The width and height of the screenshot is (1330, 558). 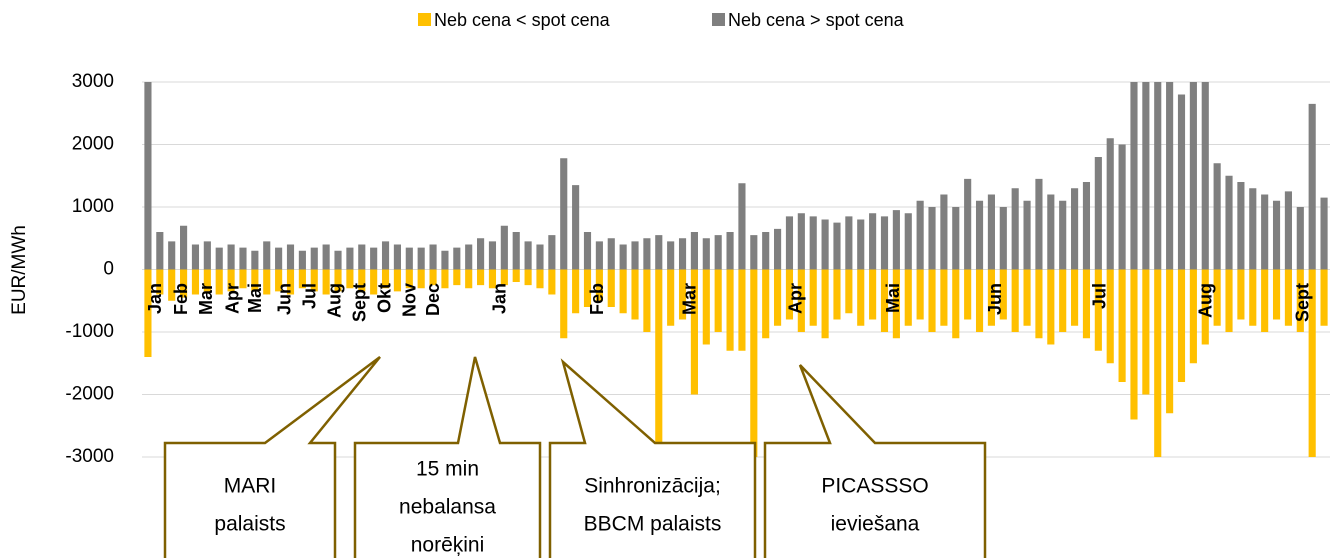 I want to click on x-tick-label: Dec, so click(x=433, y=299).